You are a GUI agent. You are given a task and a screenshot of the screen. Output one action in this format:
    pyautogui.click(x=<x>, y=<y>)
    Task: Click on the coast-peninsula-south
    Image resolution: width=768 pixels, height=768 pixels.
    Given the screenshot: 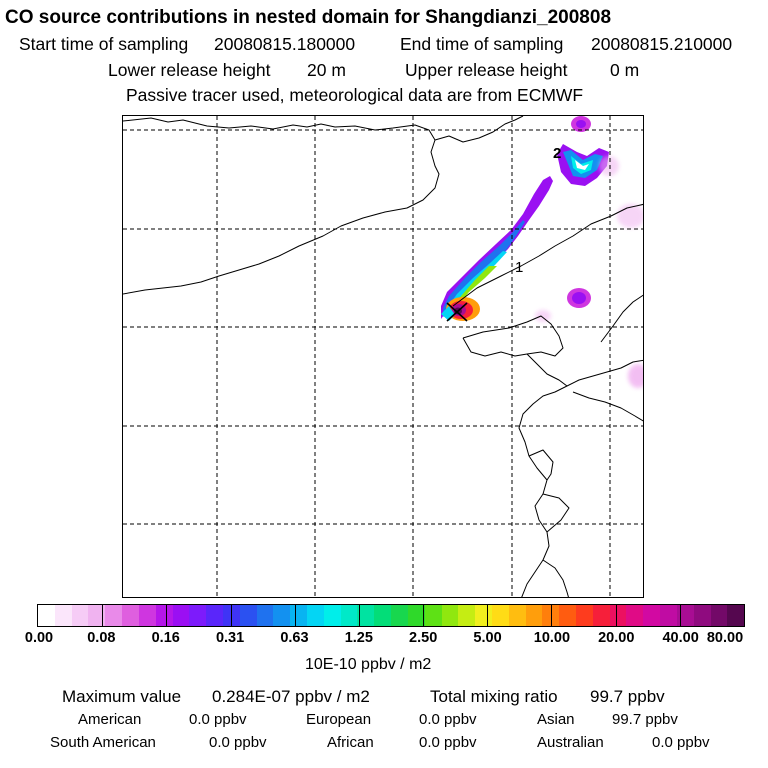 What is the action you would take?
    pyautogui.click(x=607, y=406)
    